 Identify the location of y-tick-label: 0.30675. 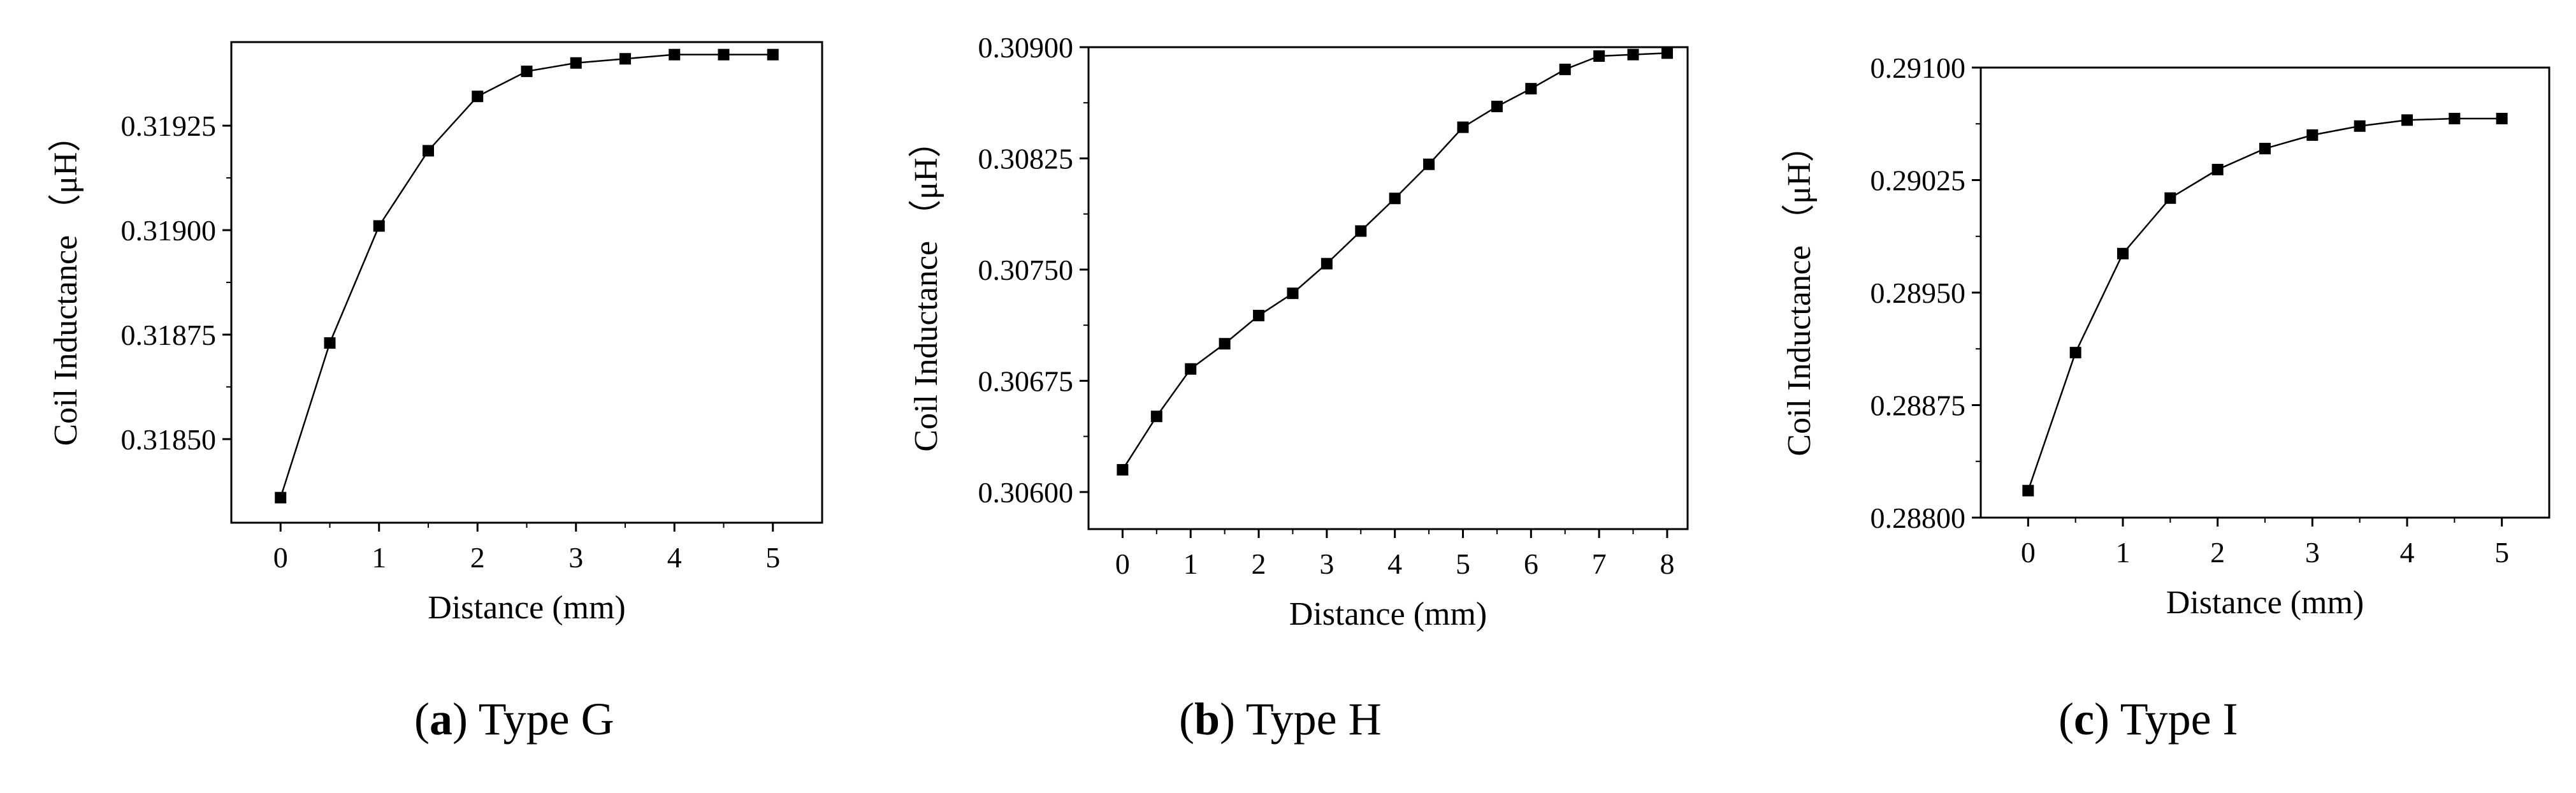
(1026, 381).